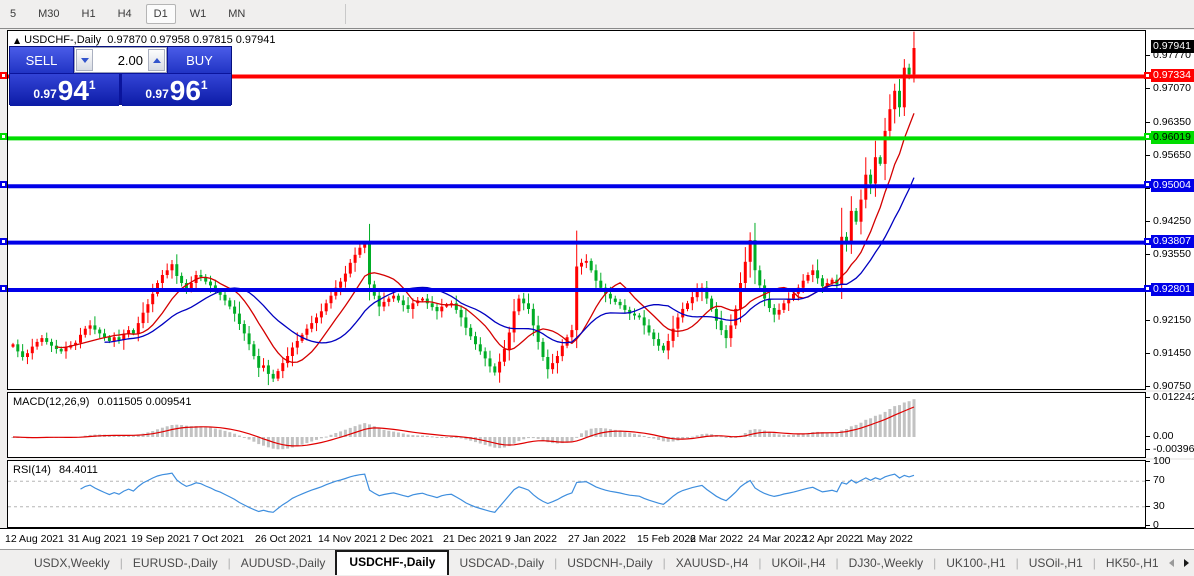 The image size is (1194, 576). Describe the element at coordinates (236, 14) in the screenshot. I see `timeframe-button-mn: MN` at that location.